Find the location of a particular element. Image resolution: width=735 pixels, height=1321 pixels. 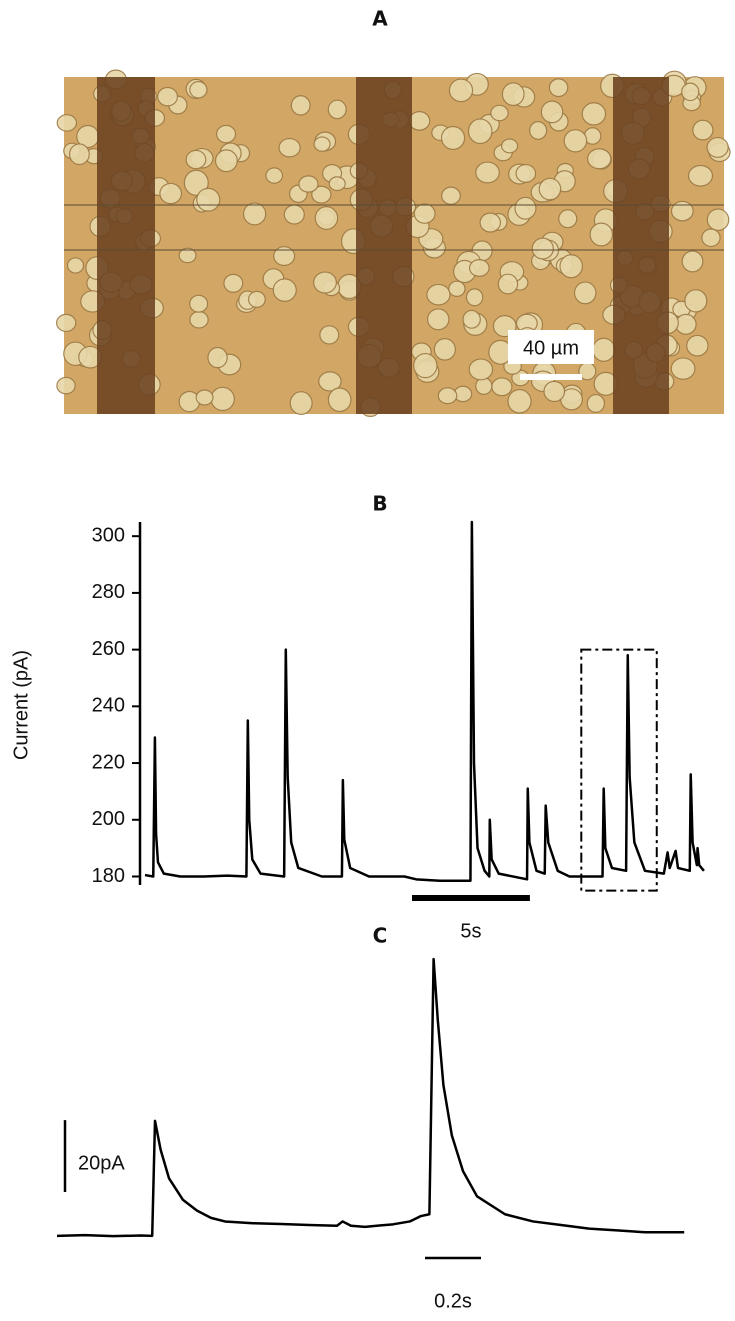

time-scale-label: 0.2s is located at coordinates (453, 1301).